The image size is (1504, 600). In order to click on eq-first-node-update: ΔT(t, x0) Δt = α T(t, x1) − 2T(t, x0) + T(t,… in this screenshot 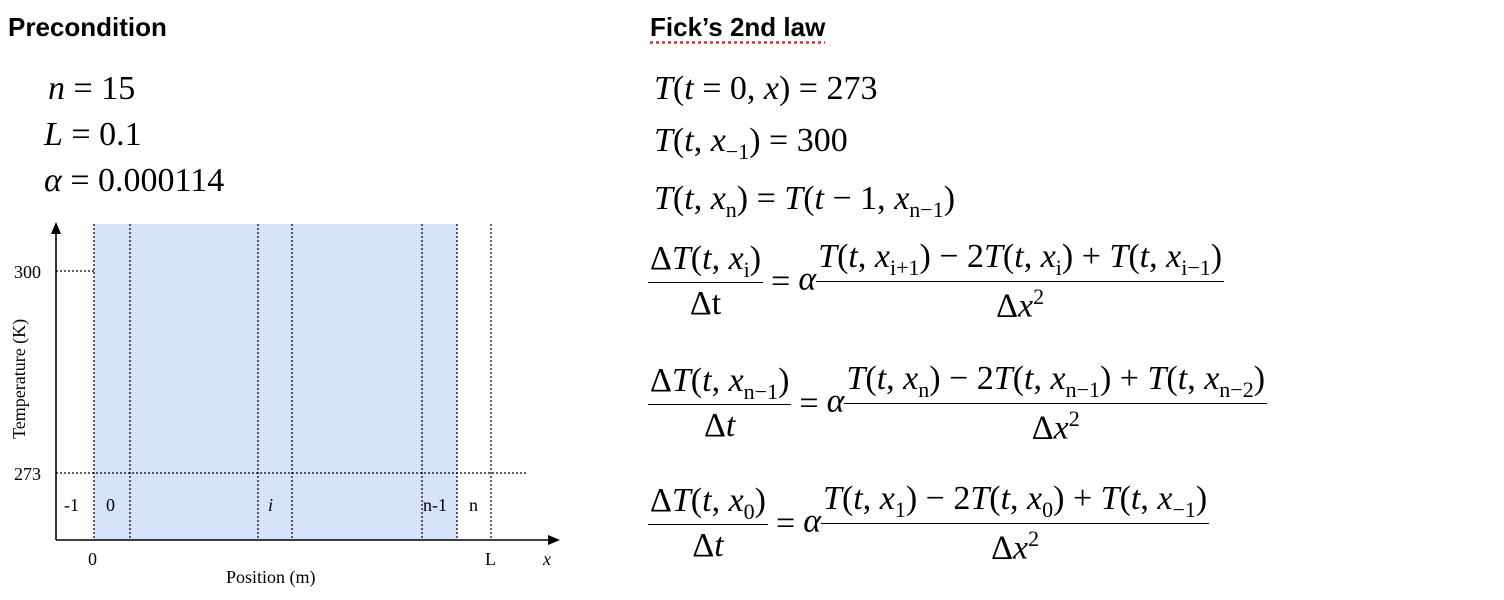, I will do `click(929, 523)`.